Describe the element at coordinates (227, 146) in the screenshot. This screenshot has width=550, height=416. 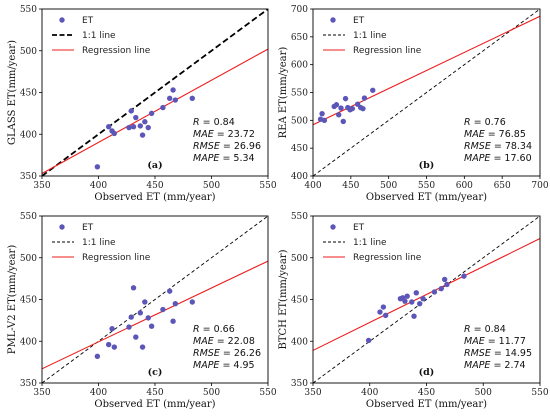
I see `stat-line: RMSE = 26.96` at that location.